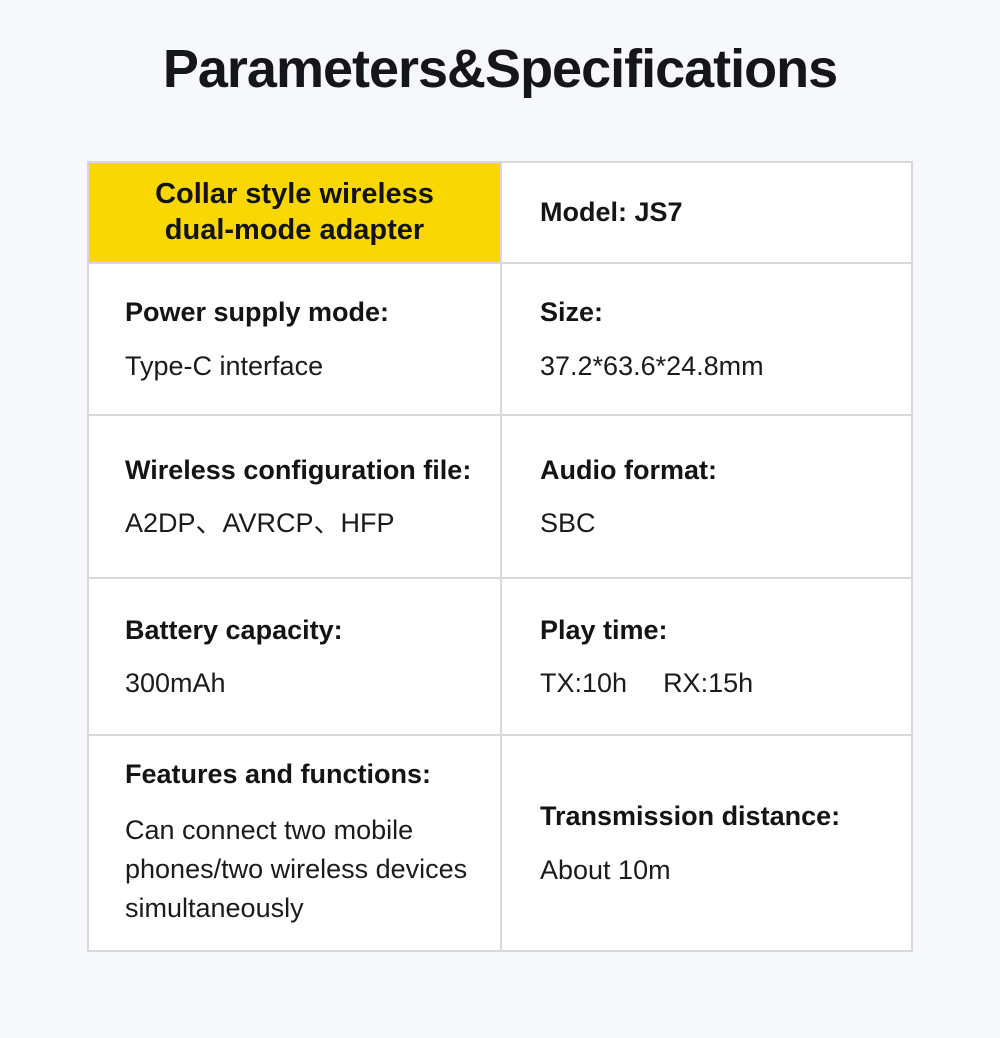 The height and width of the screenshot is (1038, 1000). What do you see at coordinates (705, 496) in the screenshot?
I see `audio-format-cell: Audio format: SBC` at bounding box center [705, 496].